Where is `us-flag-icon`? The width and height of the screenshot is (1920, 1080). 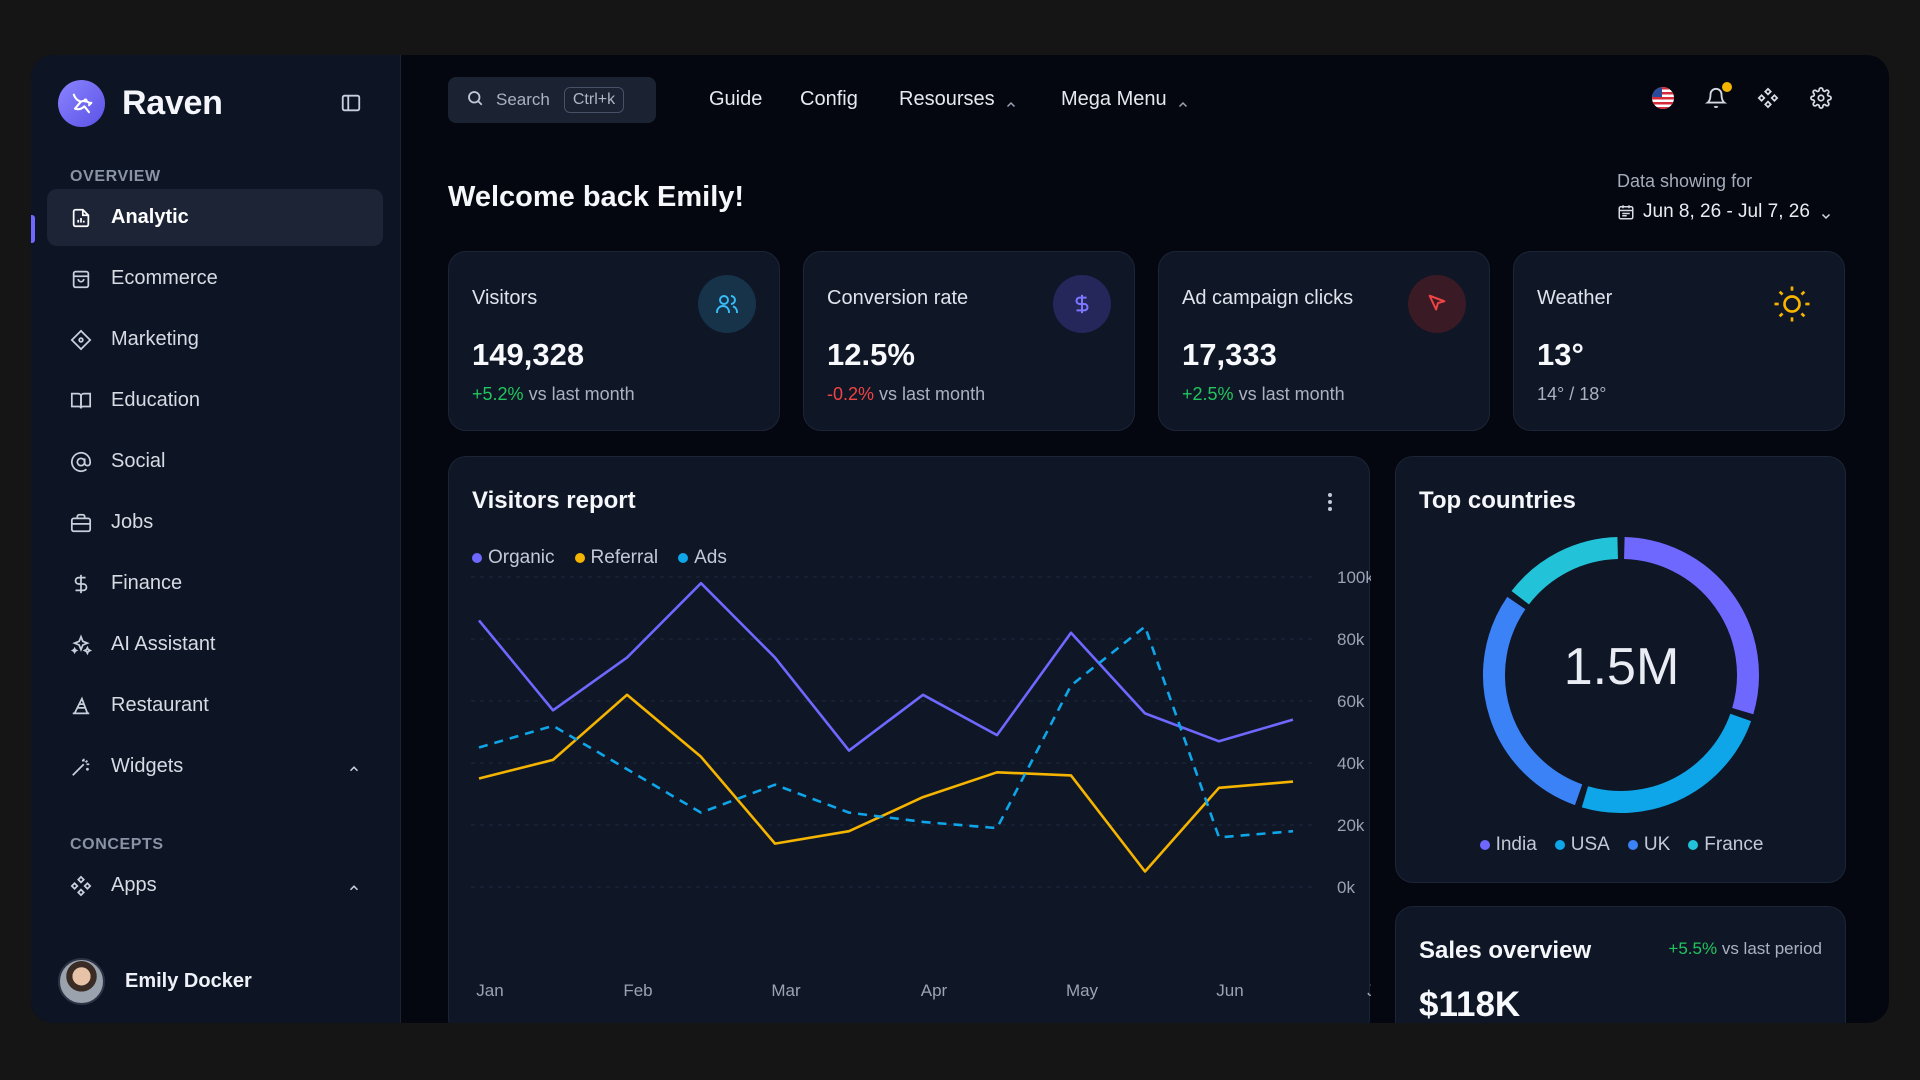 us-flag-icon is located at coordinates (1663, 98).